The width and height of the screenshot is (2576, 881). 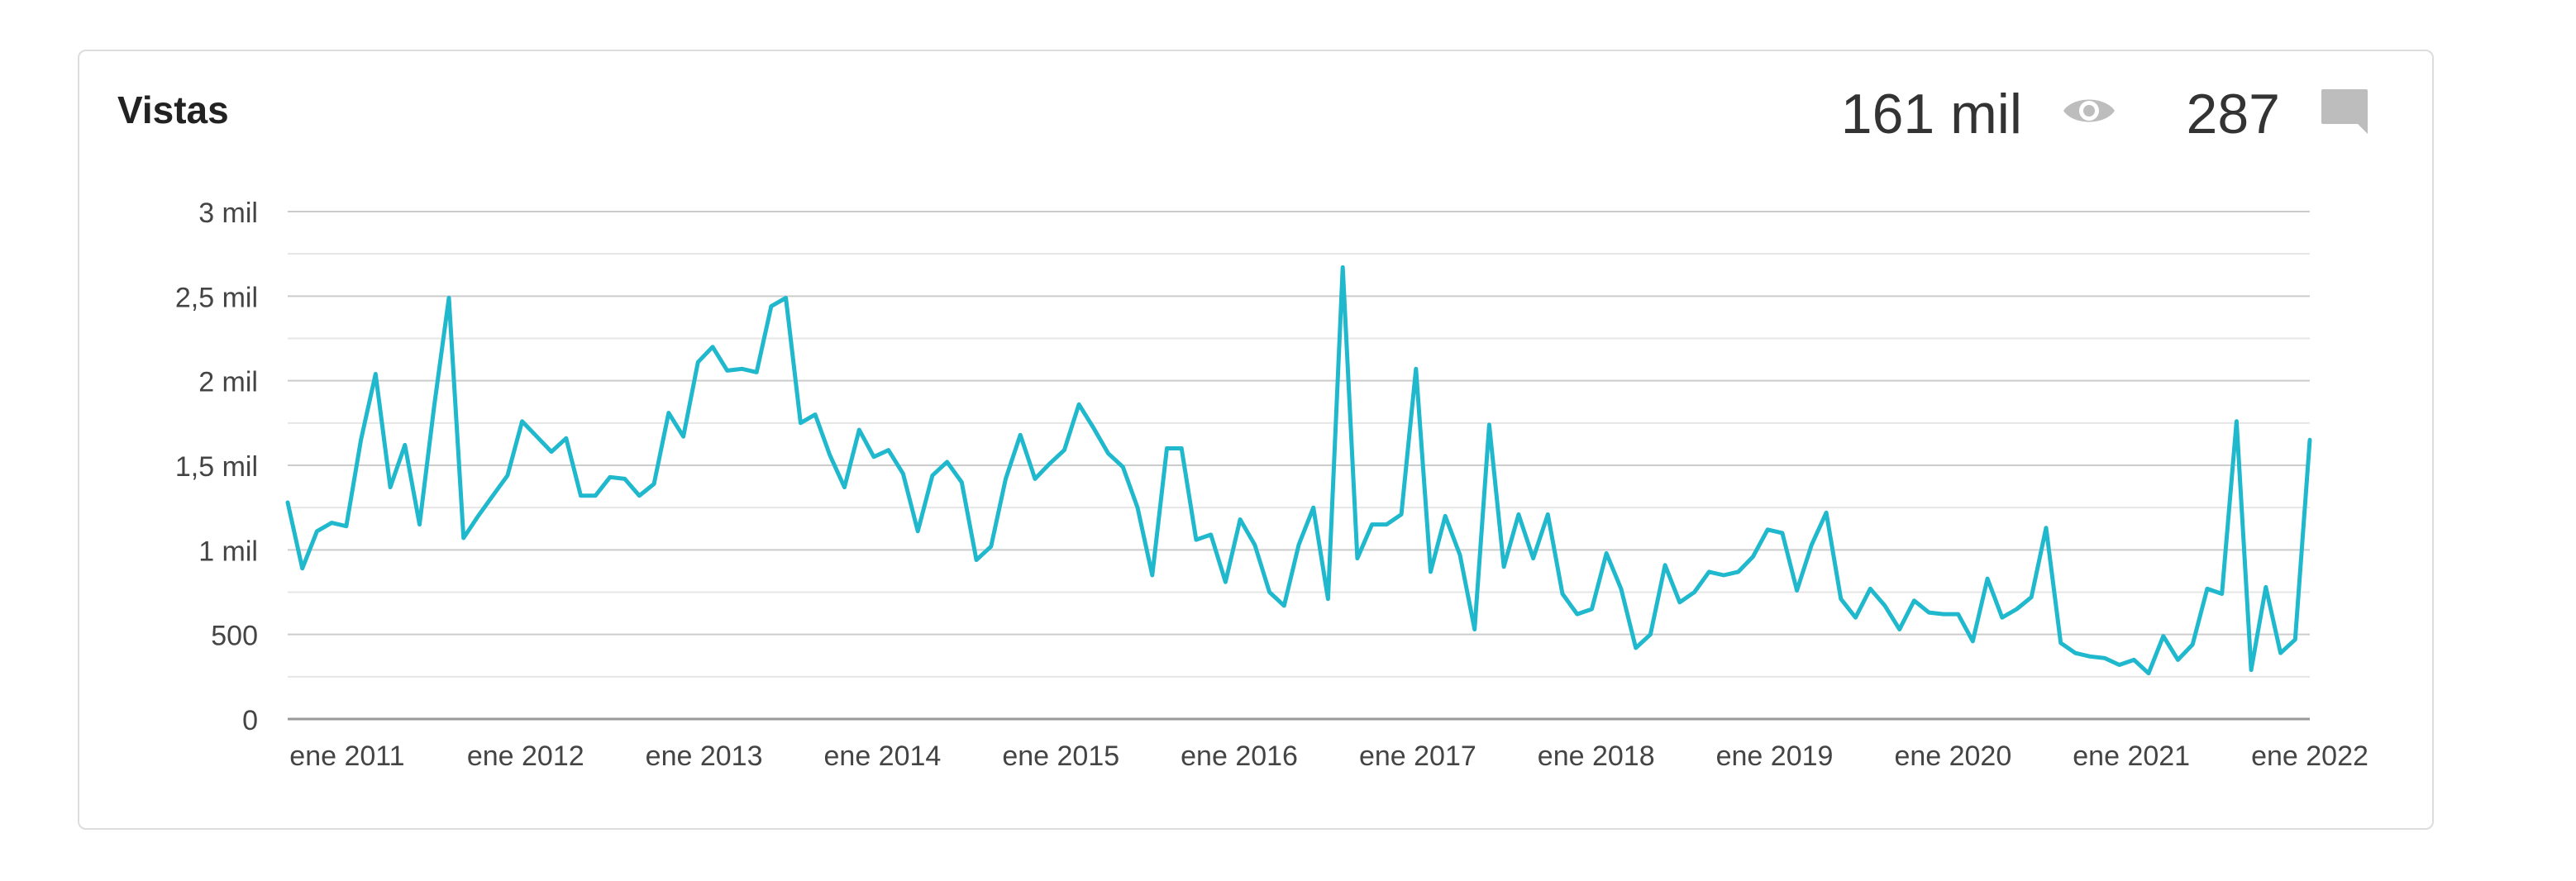 What do you see at coordinates (173, 109) in the screenshot?
I see `card-title: Vistas` at bounding box center [173, 109].